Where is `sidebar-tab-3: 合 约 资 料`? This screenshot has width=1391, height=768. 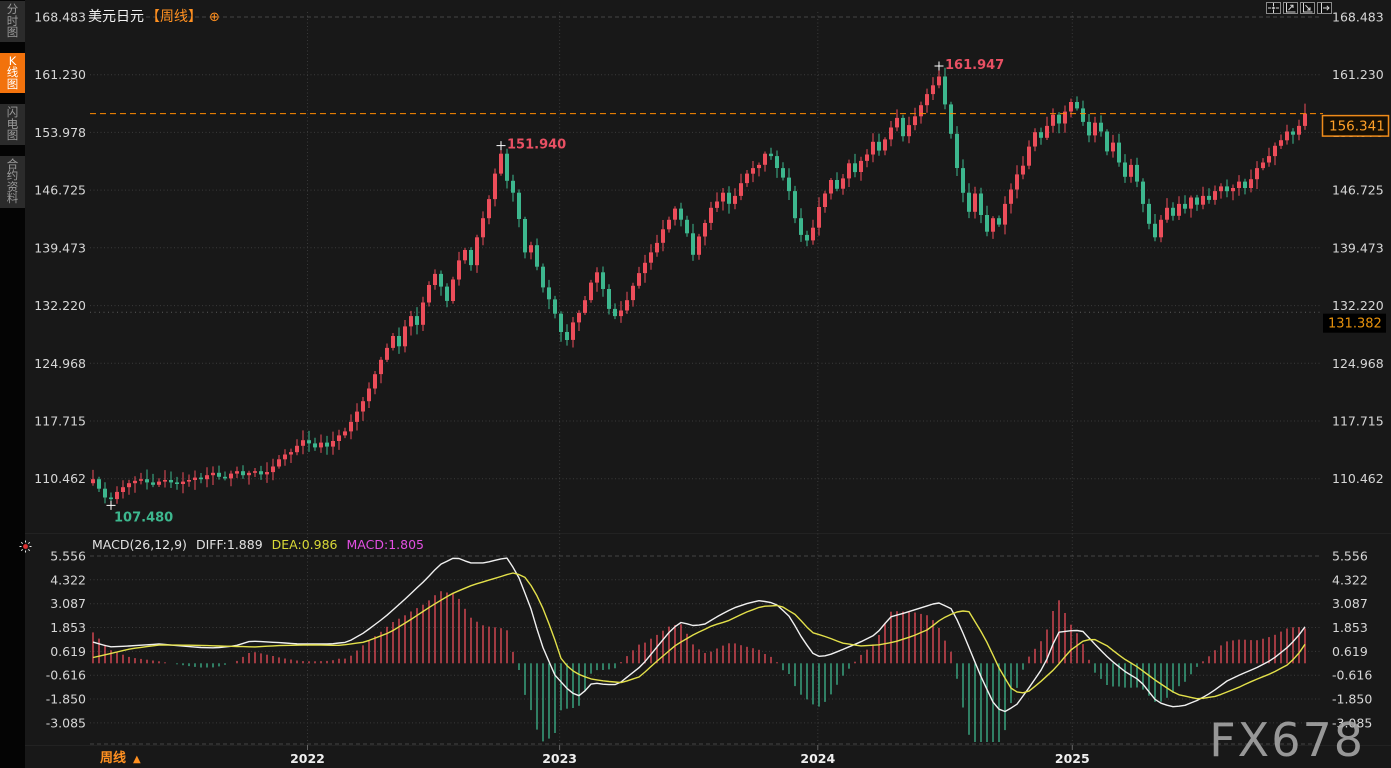 sidebar-tab-3: 合 约 资 料 is located at coordinates (12, 181).